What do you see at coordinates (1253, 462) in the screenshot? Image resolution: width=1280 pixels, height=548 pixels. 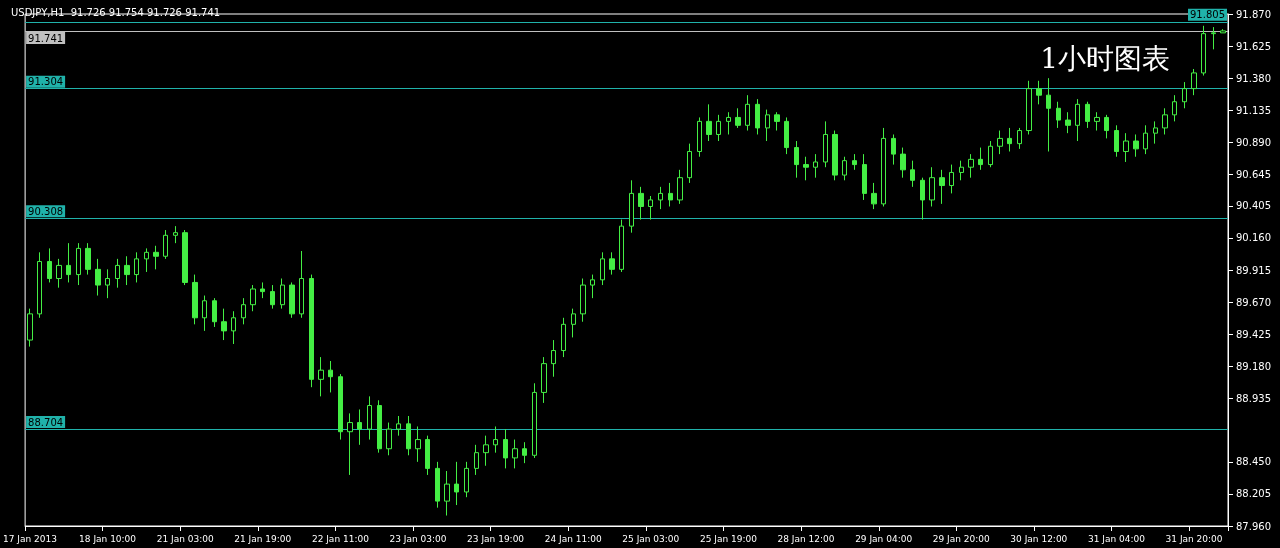 I see `y-tick-label: 88.450` at bounding box center [1253, 462].